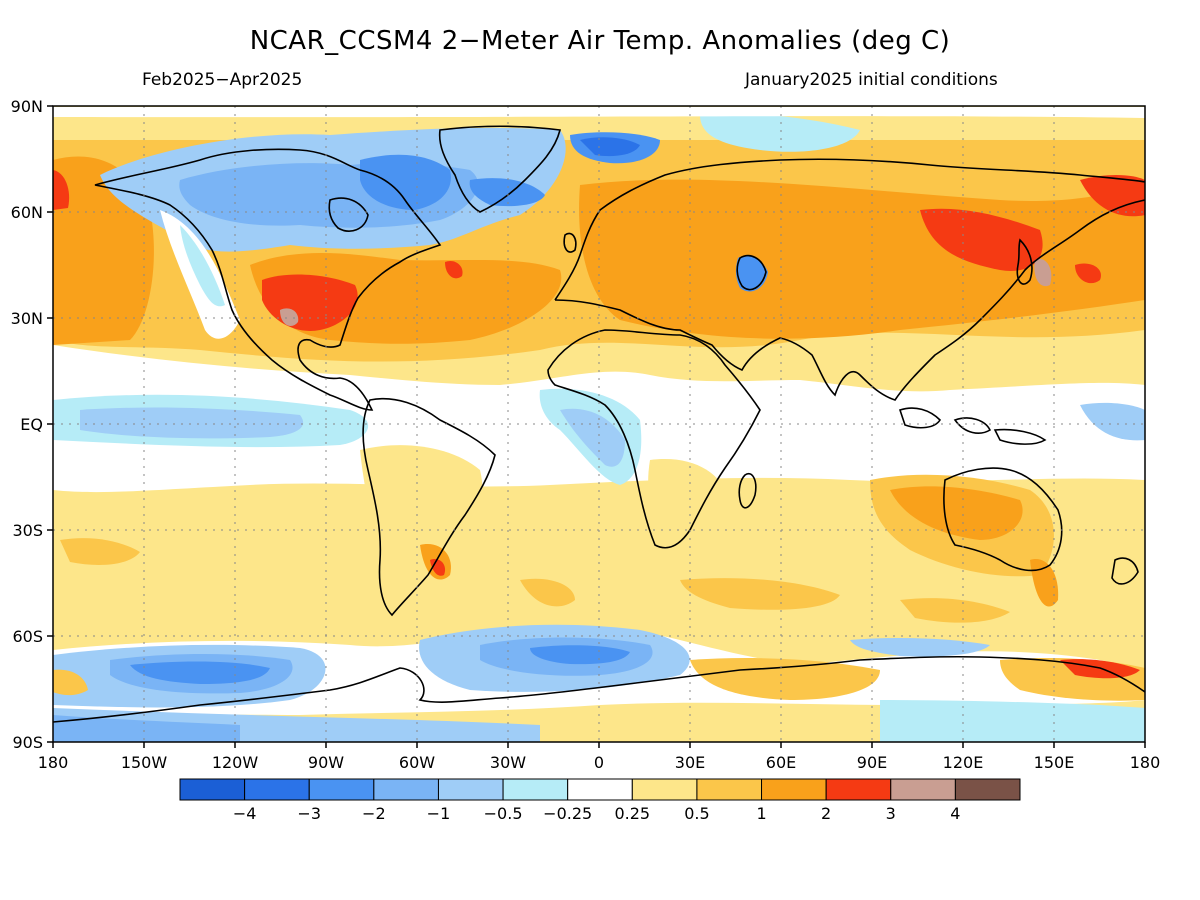 Image resolution: width=1200 pixels, height=900 pixels. I want to click on lon-label: 60E, so click(781, 762).